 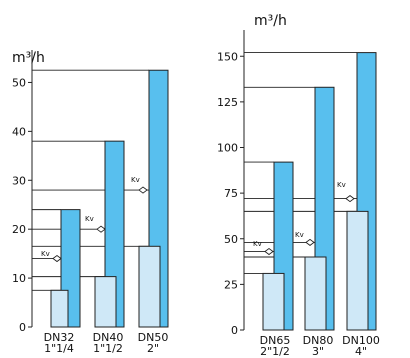 What do you see at coordinates (318, 340) in the screenshot?
I see `category-label: DN80` at bounding box center [318, 340].